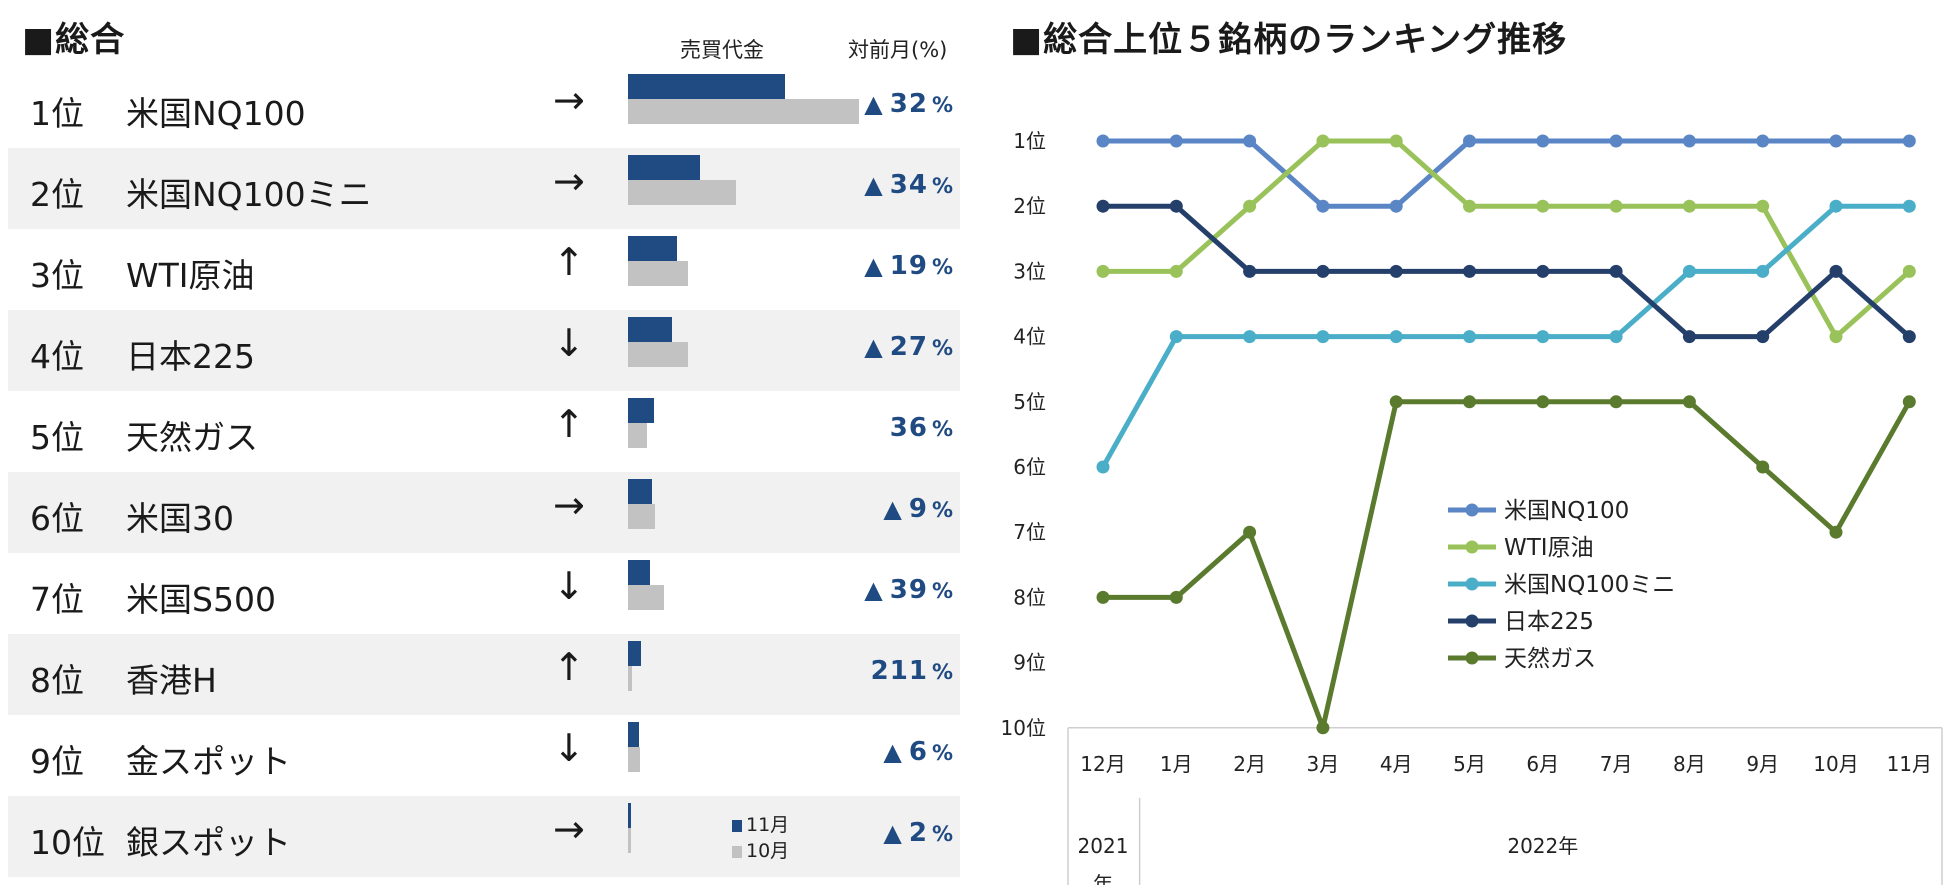  I want to click on legend-november: 11月, so click(760, 823).